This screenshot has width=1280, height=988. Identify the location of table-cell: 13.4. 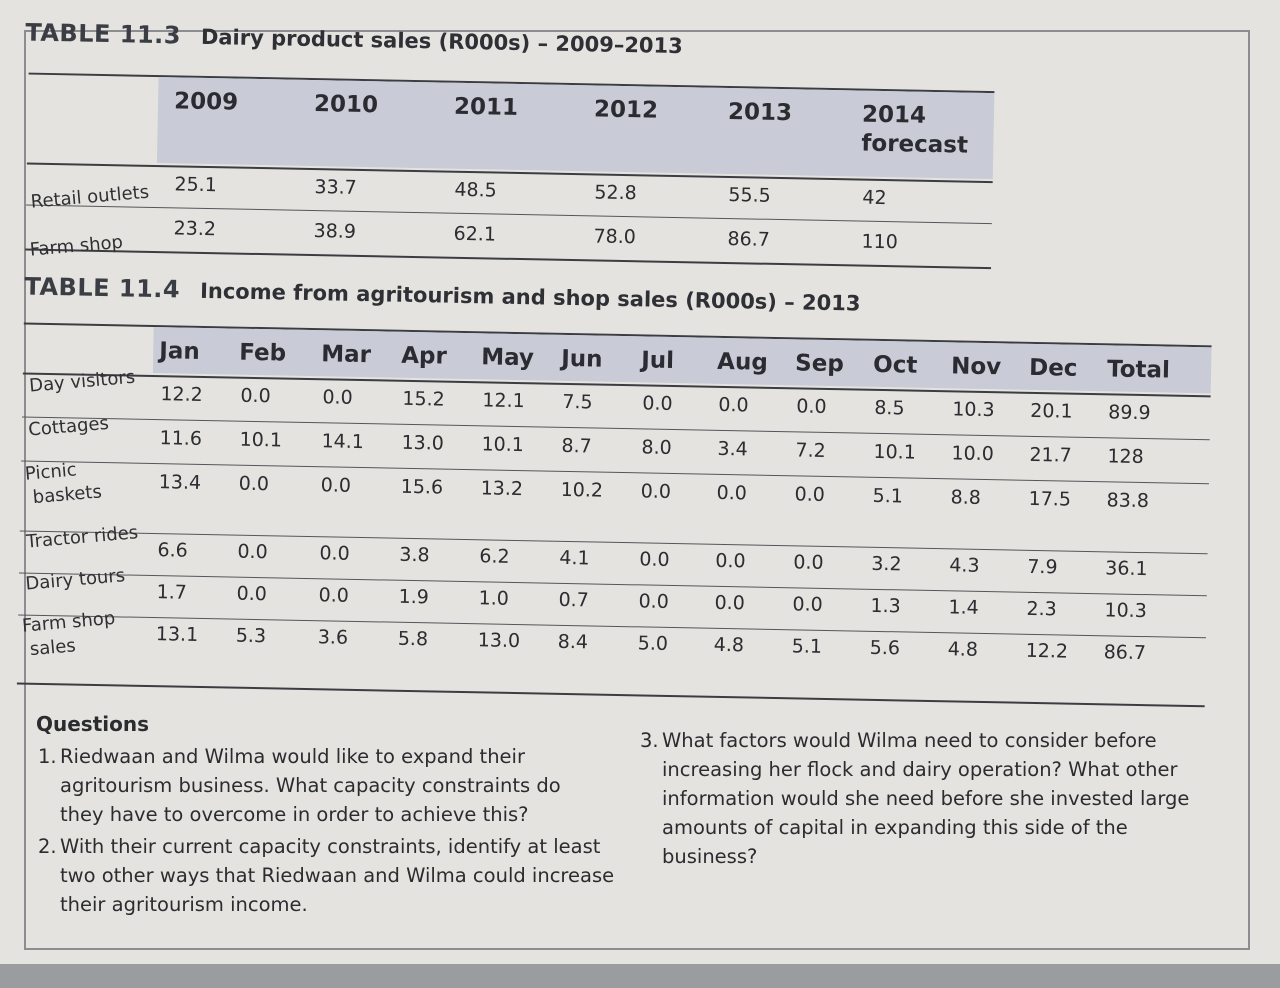
(180, 482).